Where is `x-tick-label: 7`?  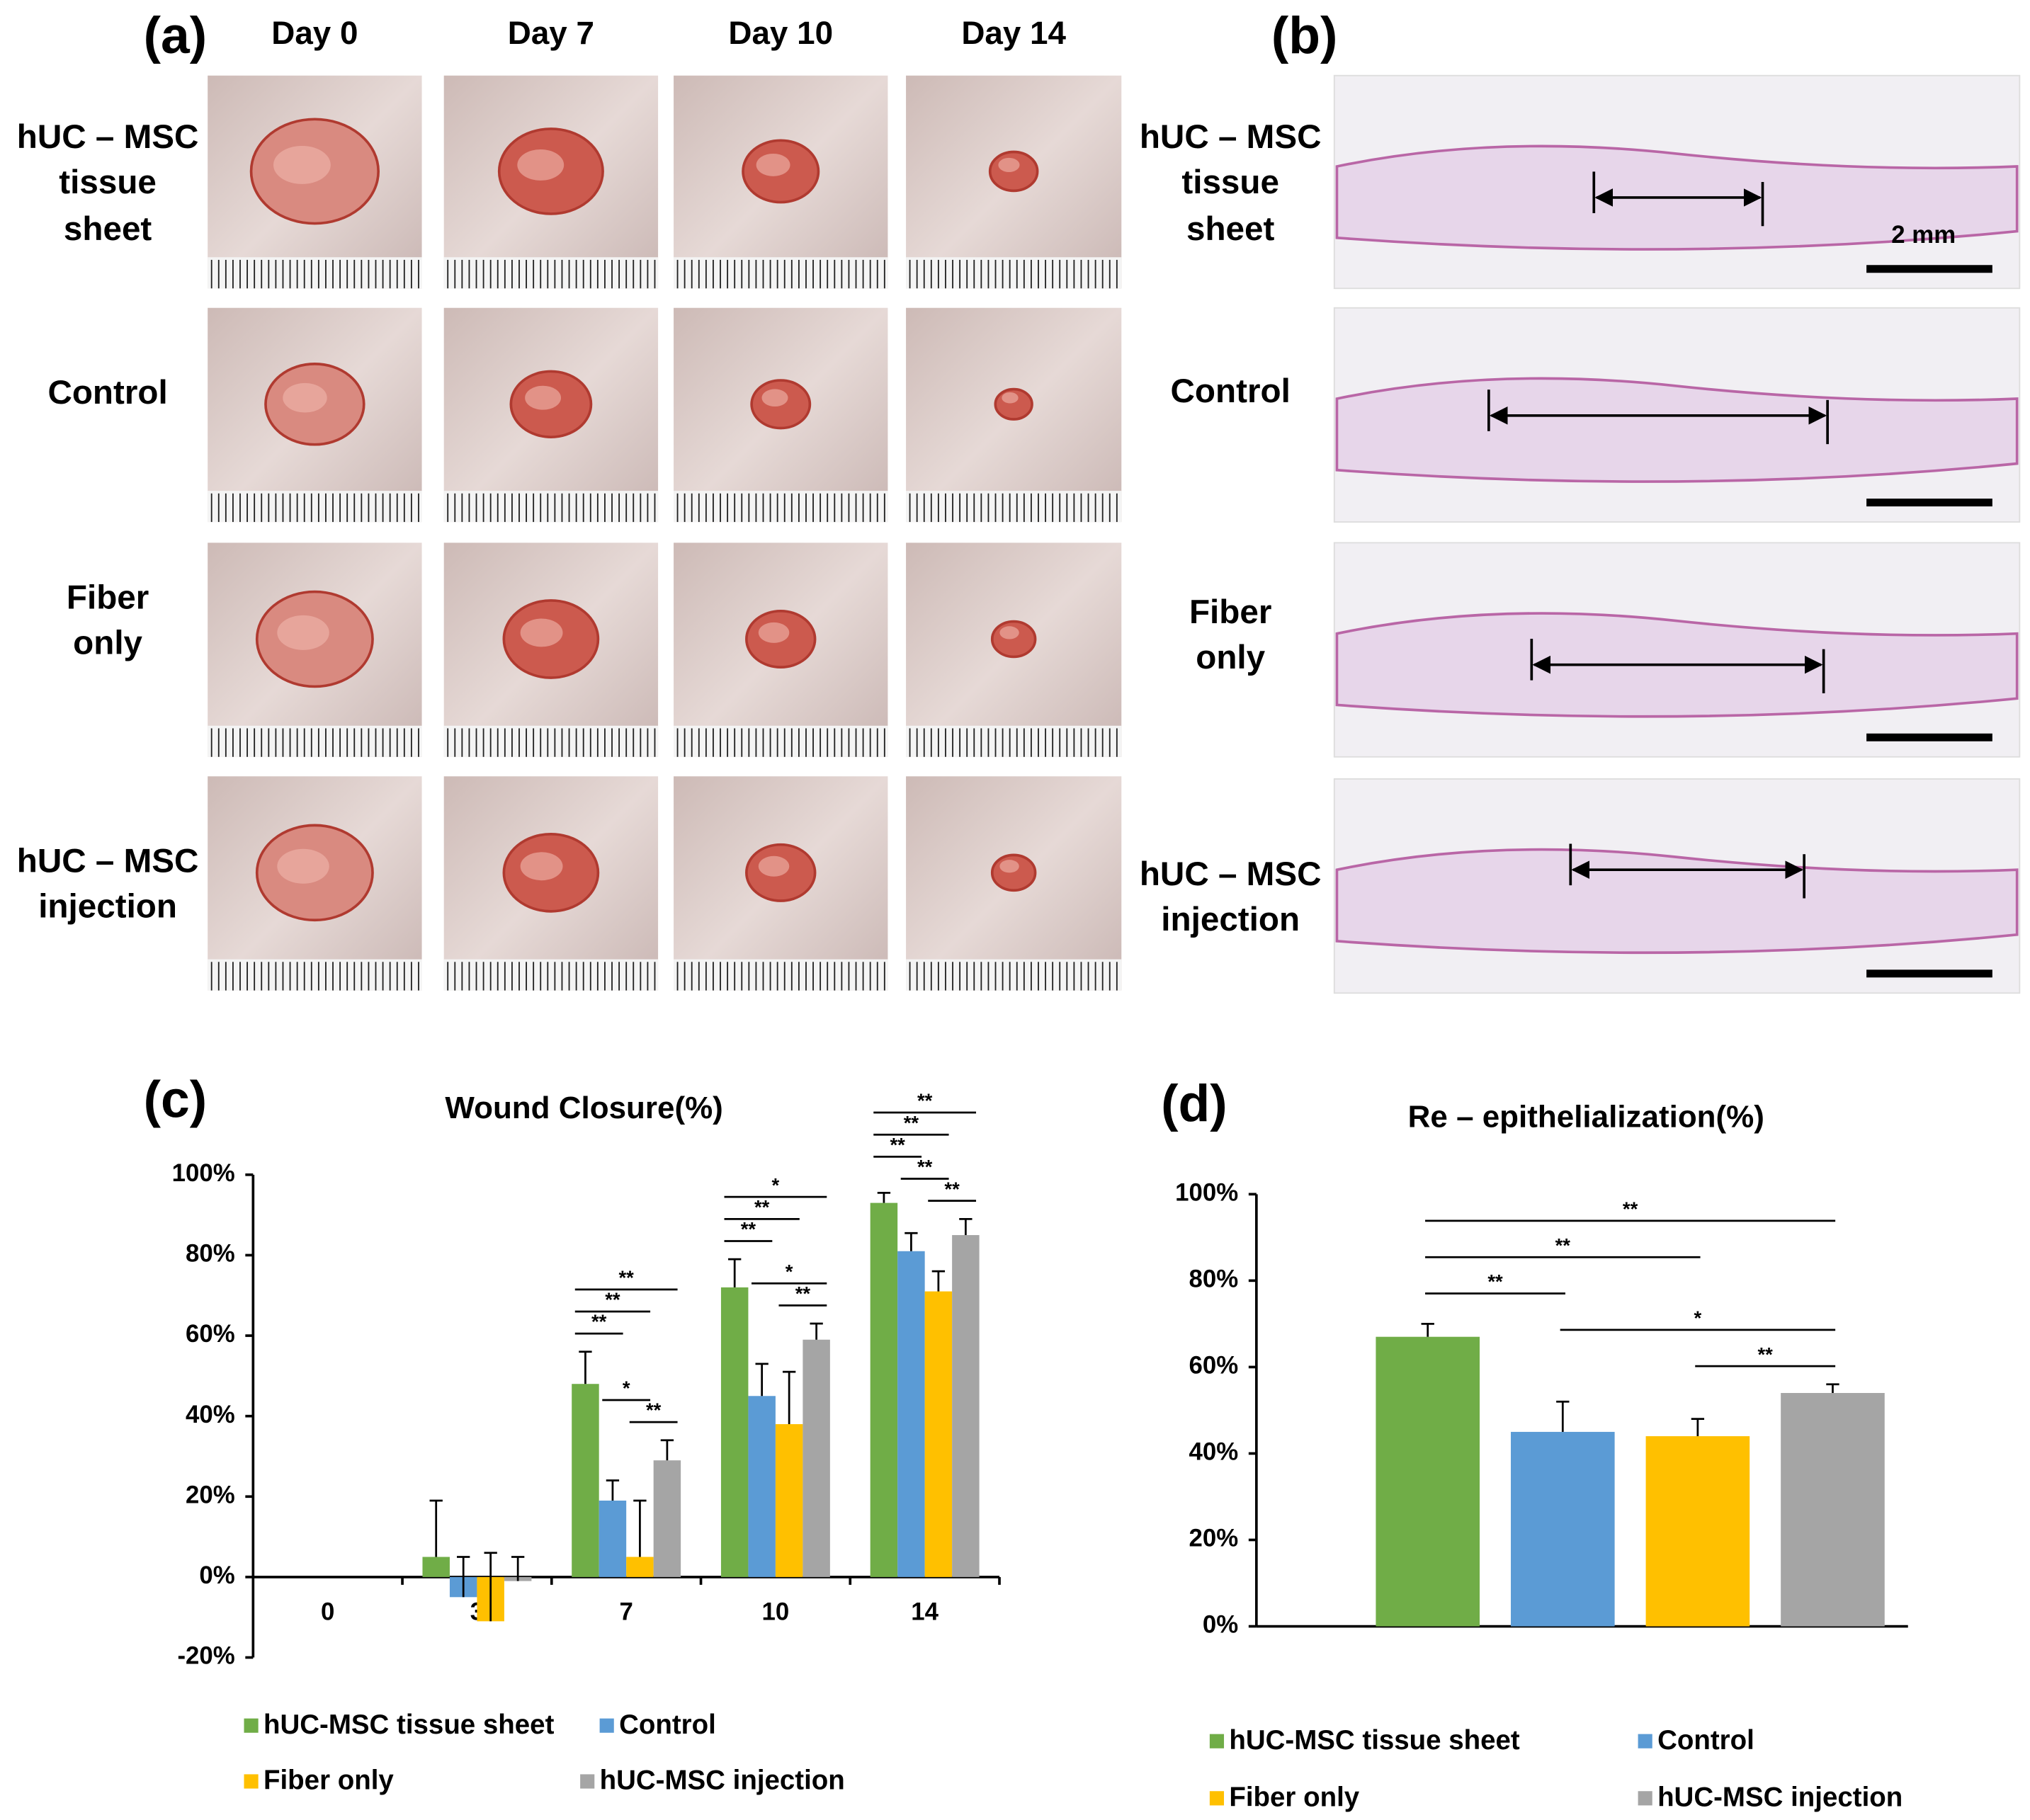 x-tick-label: 7 is located at coordinates (626, 1612).